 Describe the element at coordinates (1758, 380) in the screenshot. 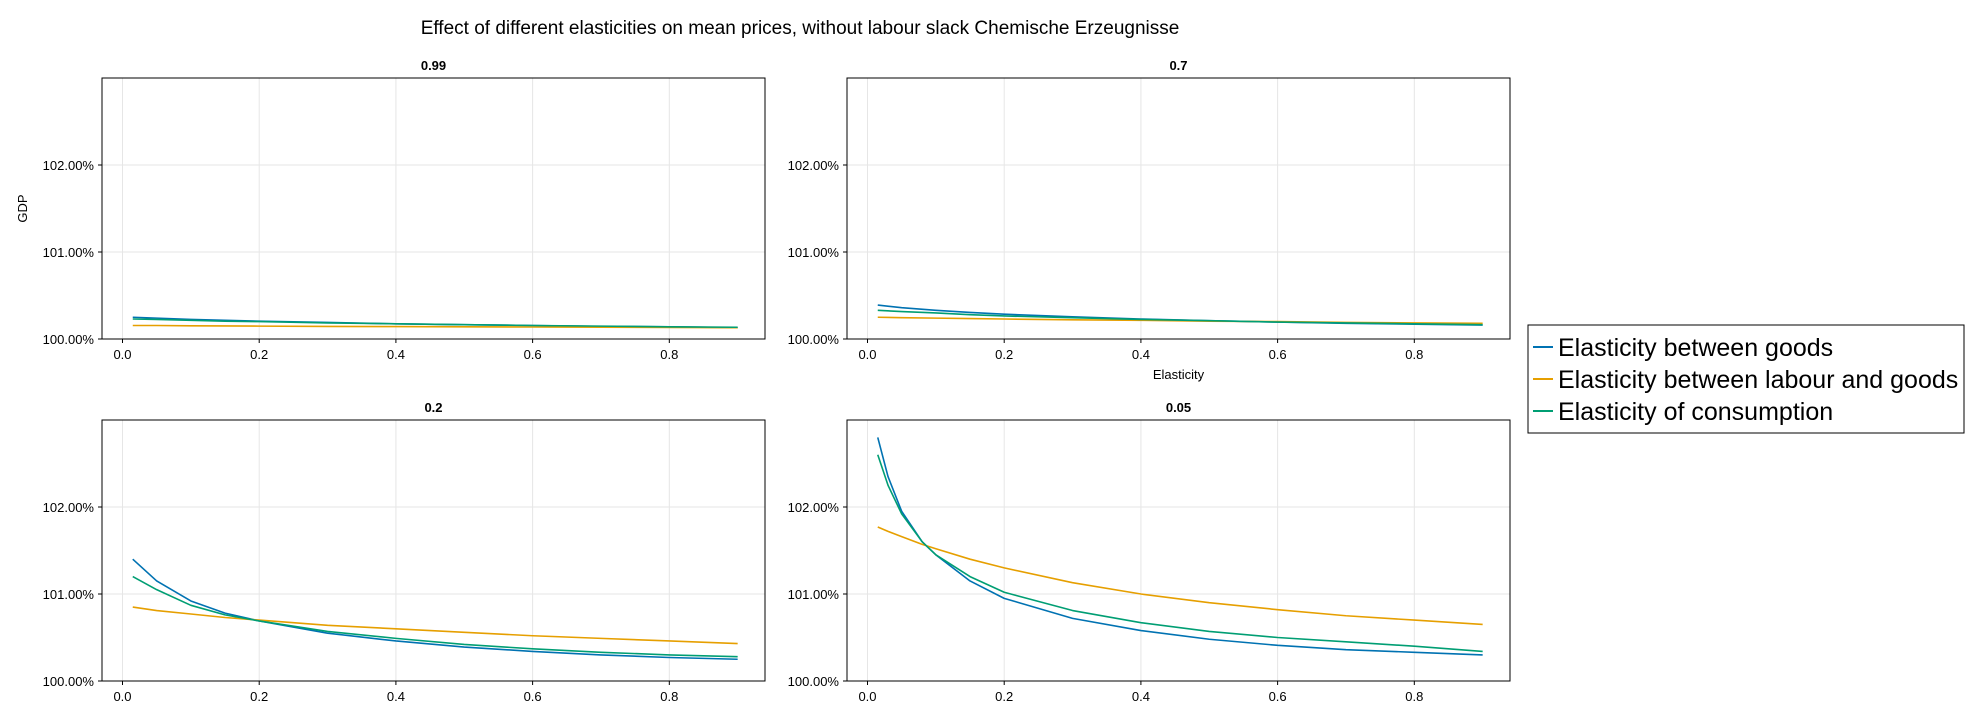

I see `legend-label-elasticity-between-labour-and-goods: Elasticity between labour and goods` at that location.